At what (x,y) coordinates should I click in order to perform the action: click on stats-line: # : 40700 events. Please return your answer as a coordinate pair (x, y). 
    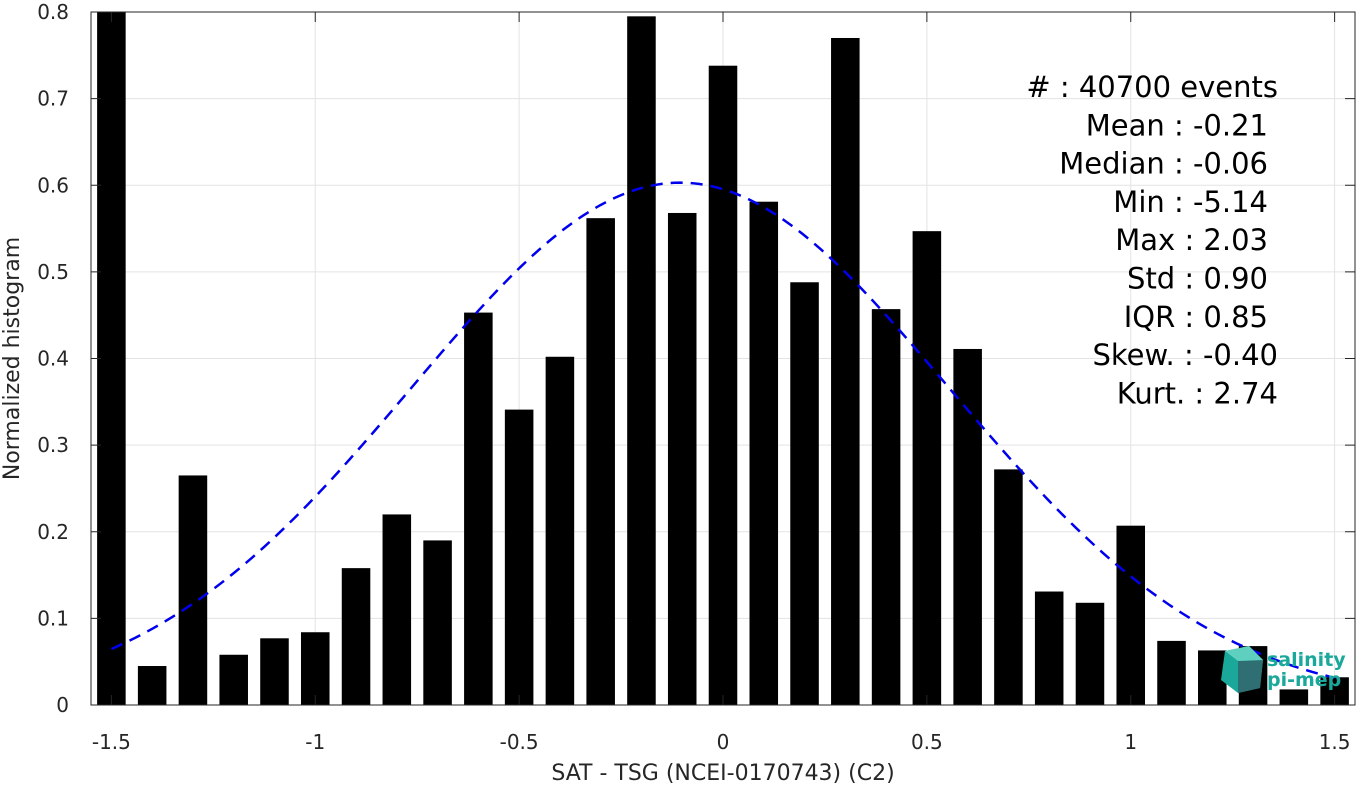
    Looking at the image, I should click on (1152, 87).